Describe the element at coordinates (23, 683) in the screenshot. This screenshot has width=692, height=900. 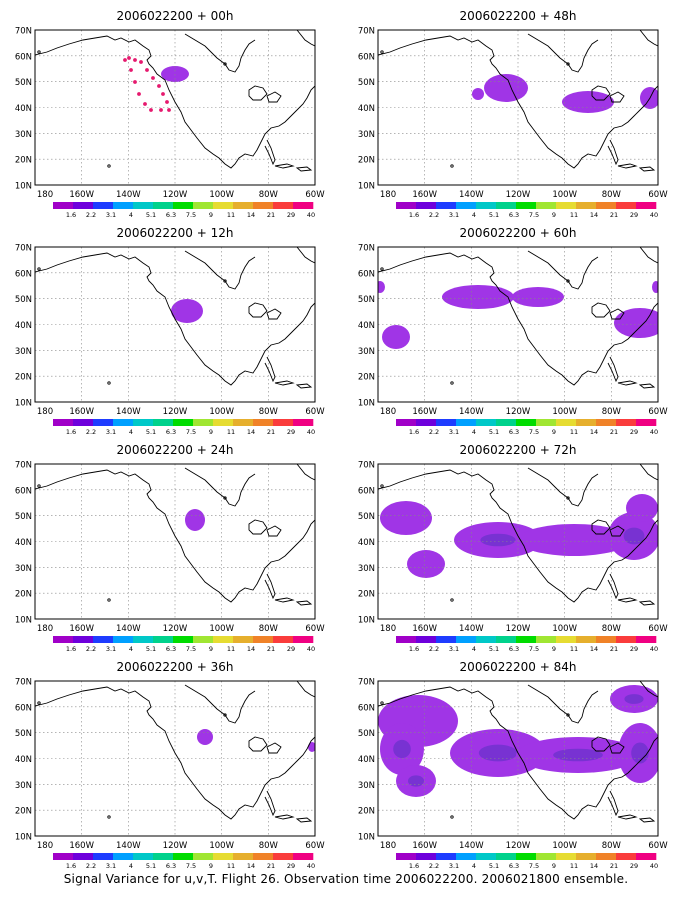
I see `lat-tick-label: 70N` at that location.